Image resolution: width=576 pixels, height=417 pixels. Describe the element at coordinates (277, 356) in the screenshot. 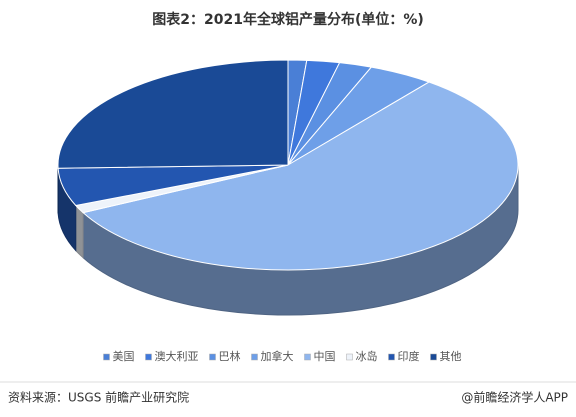

I see `legend-label: 加拿大` at that location.